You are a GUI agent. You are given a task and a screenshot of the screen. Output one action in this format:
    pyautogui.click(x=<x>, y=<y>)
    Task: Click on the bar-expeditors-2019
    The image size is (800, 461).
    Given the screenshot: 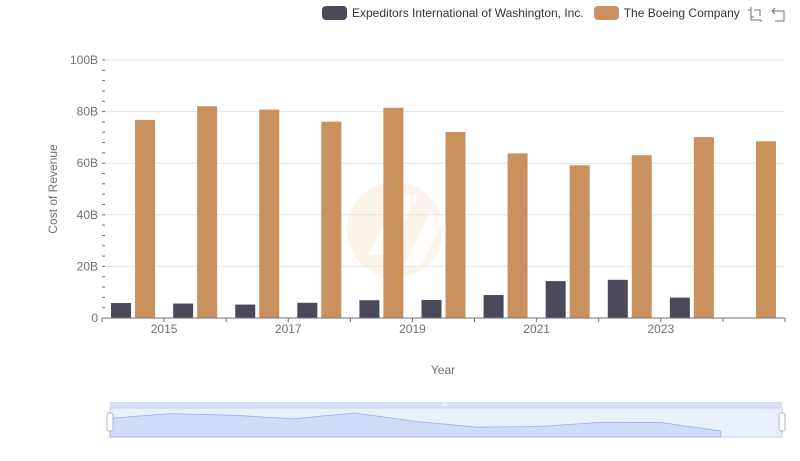 What is the action you would take?
    pyautogui.click(x=431, y=308)
    